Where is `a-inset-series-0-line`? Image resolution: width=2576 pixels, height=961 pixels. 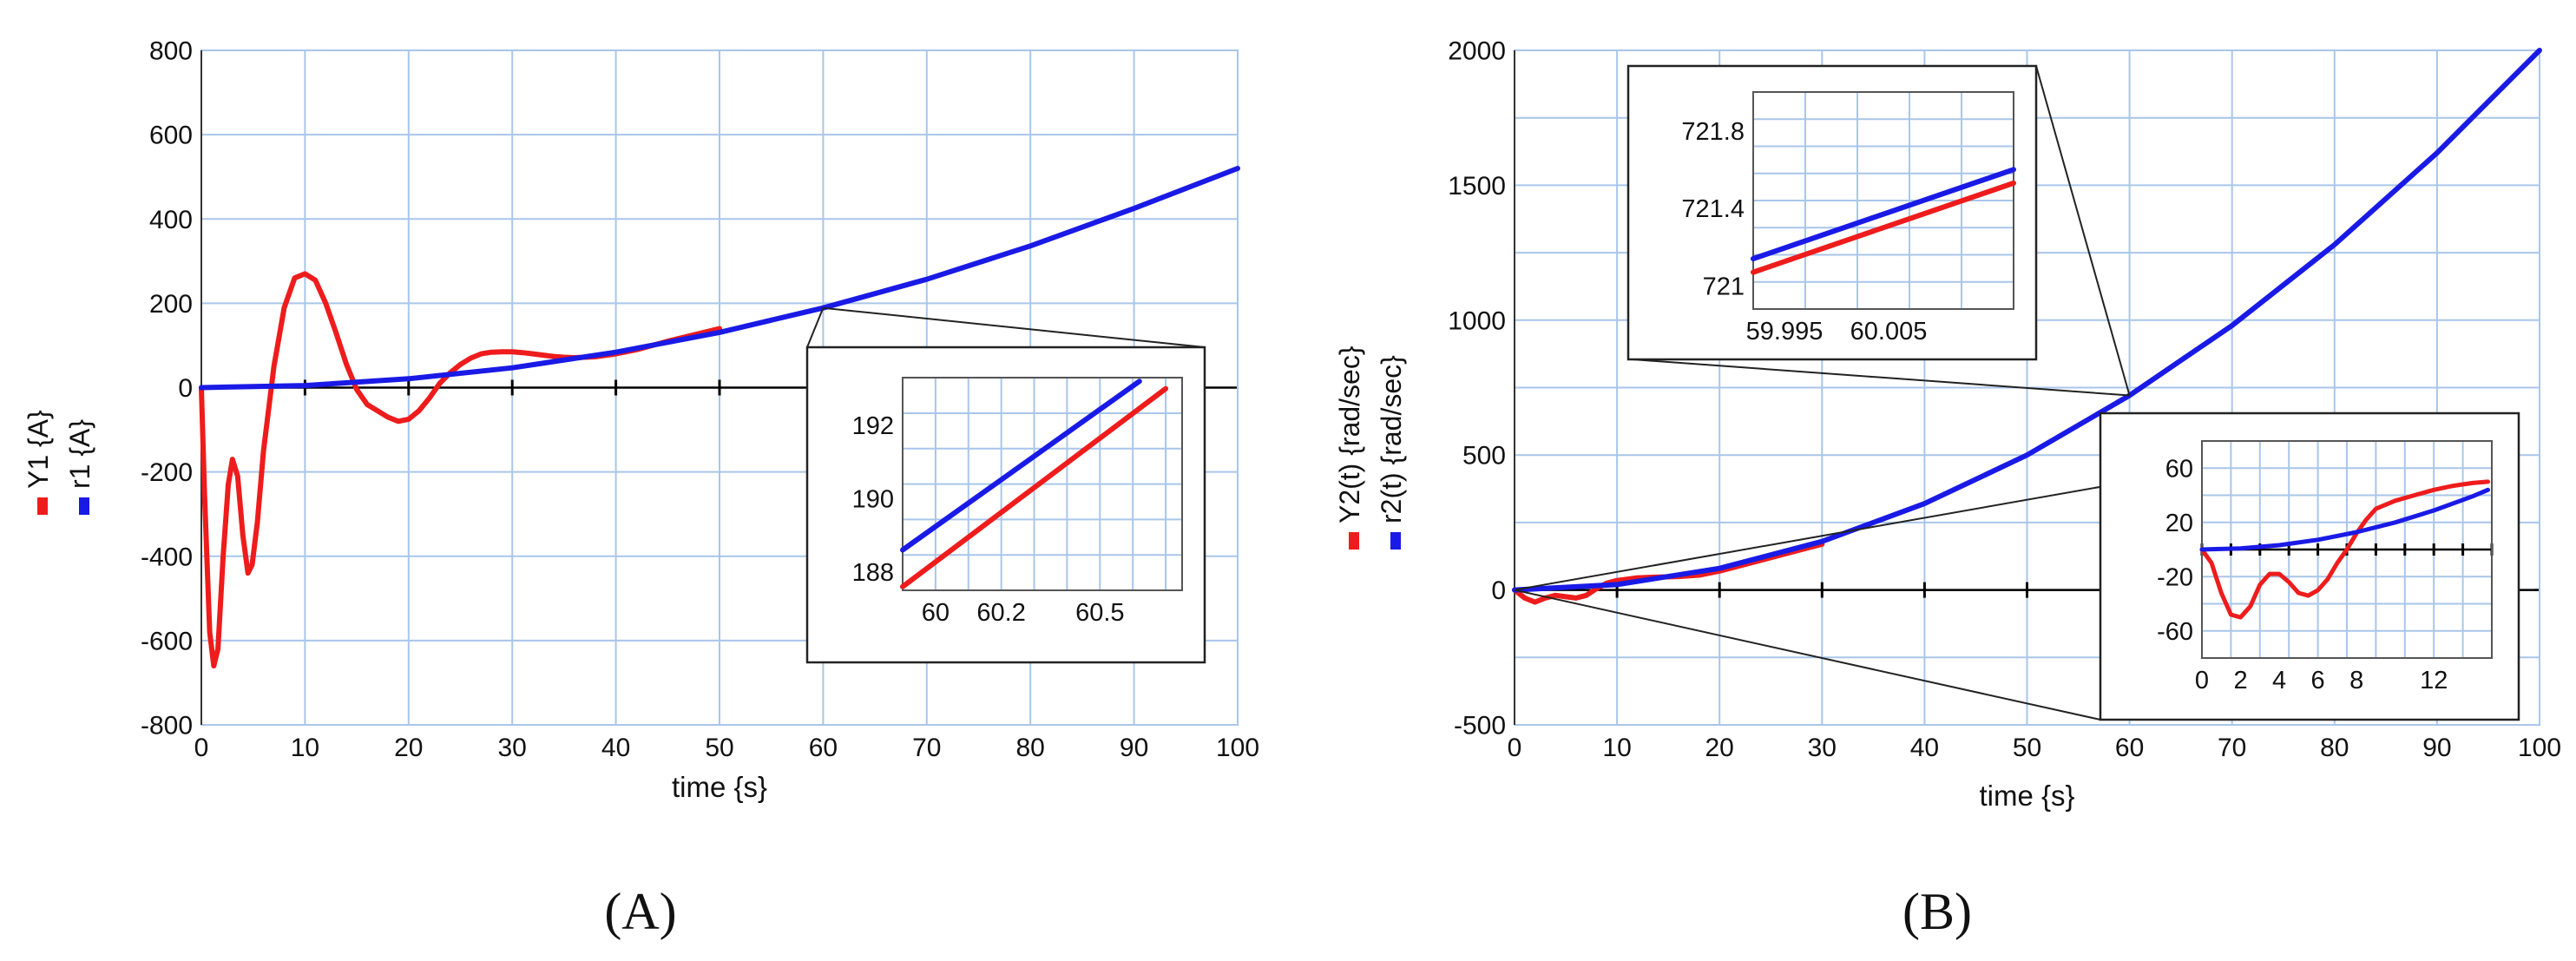
a-inset-series-0-line is located at coordinates (1034, 487).